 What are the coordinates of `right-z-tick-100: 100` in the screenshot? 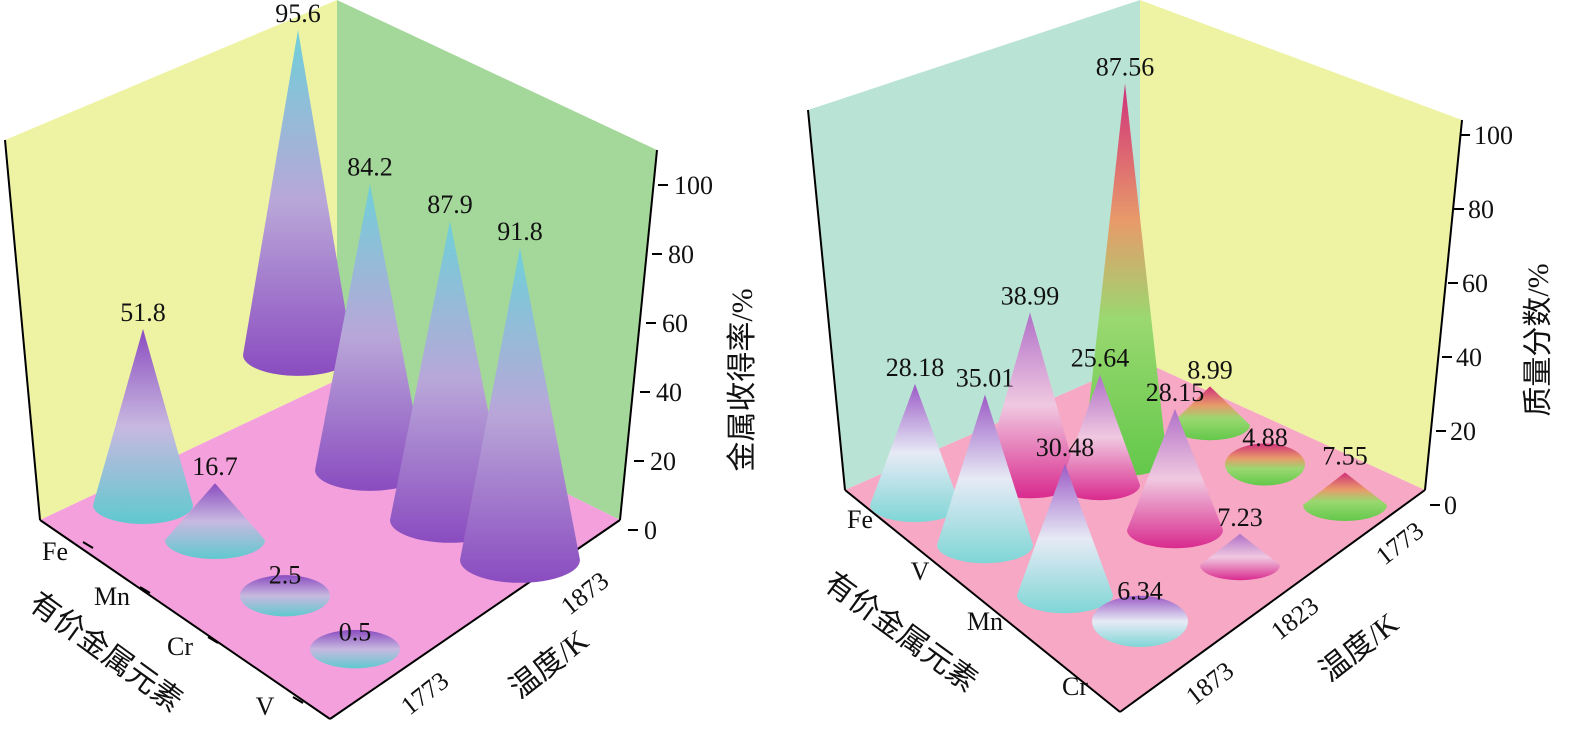 It's located at (1493, 135).